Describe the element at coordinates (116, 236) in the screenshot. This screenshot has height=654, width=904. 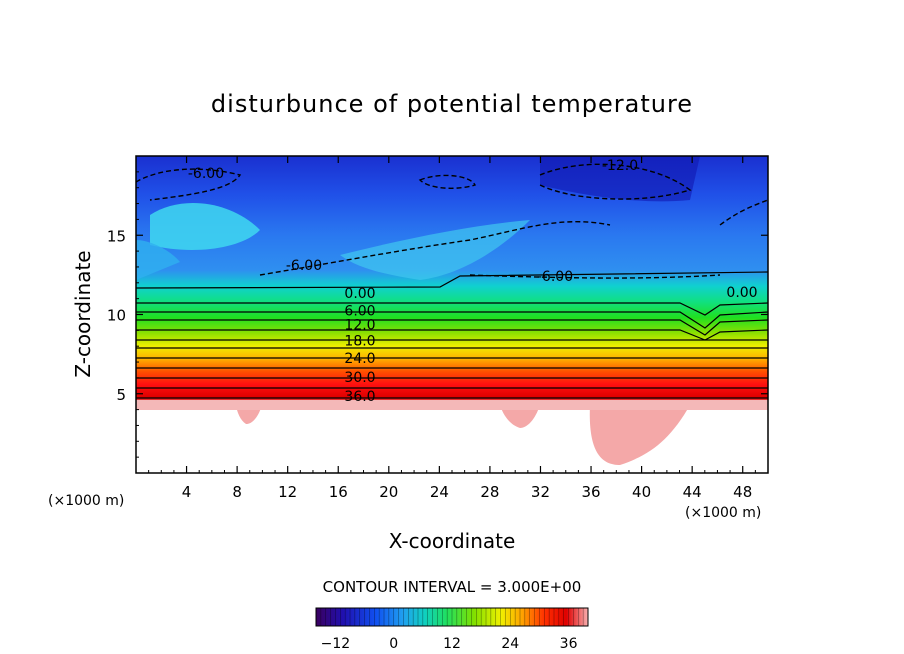
I see `y-tick-label: 15` at that location.